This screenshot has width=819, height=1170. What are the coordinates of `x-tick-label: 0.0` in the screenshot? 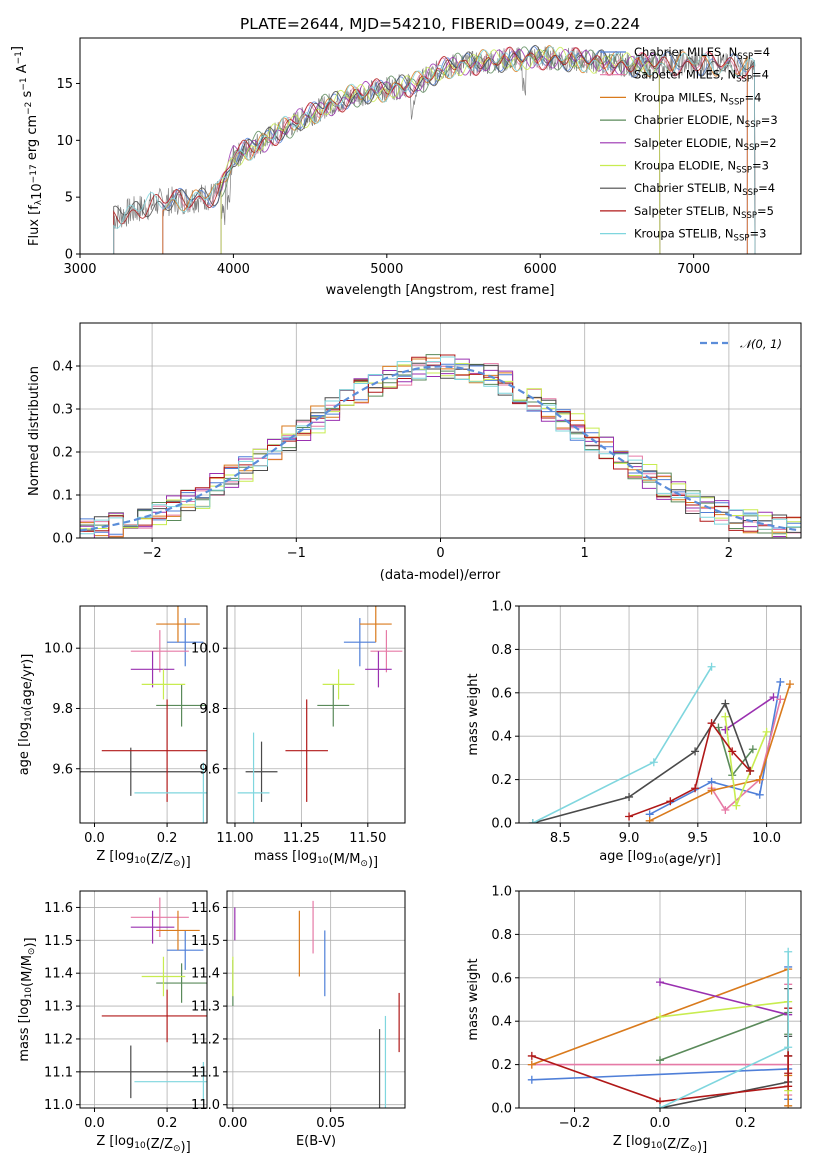 It's located at (94, 838).